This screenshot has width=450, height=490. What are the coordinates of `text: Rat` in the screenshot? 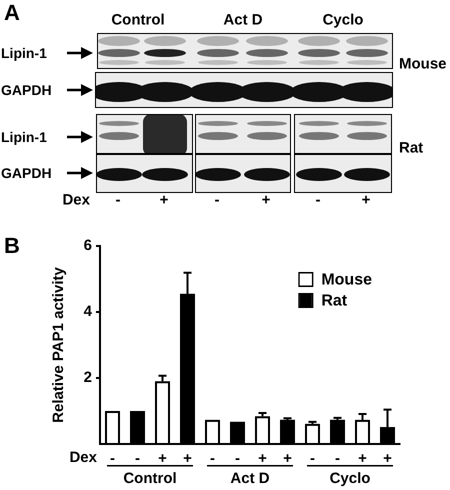 It's located at (411, 148).